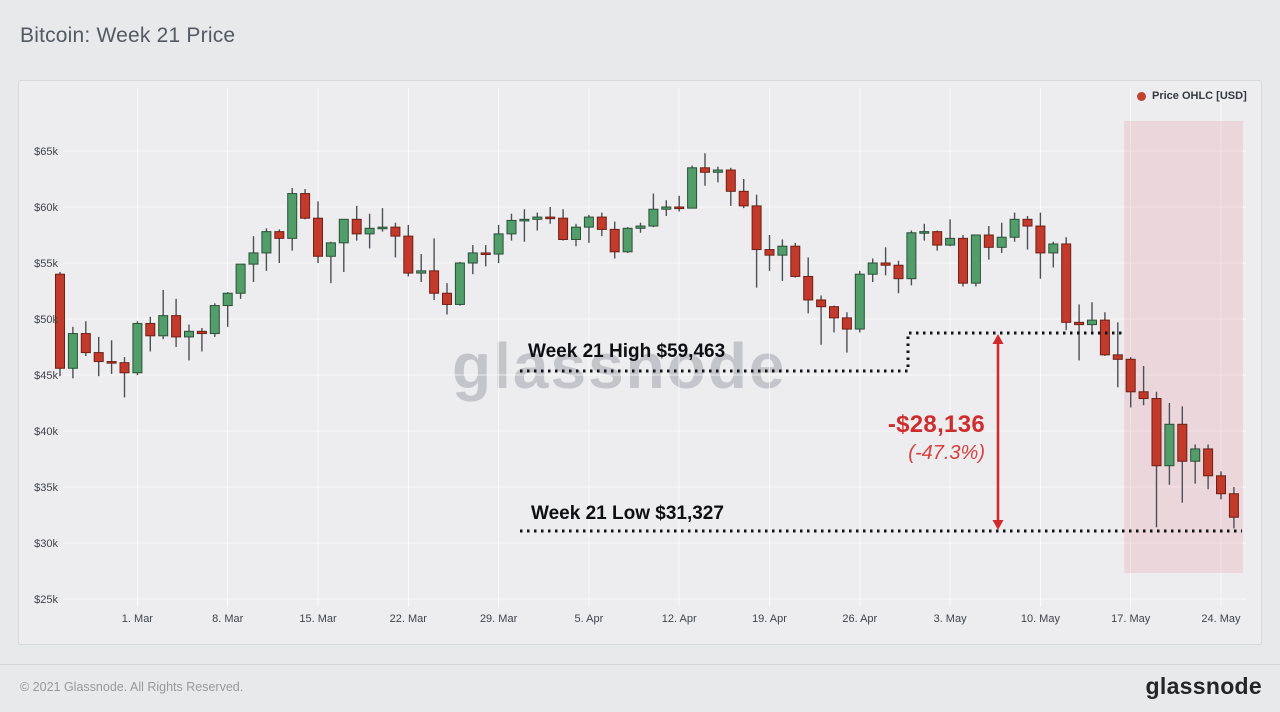 Image resolution: width=1280 pixels, height=712 pixels. What do you see at coordinates (46, 264) in the screenshot?
I see `y-axis-label: $55k` at bounding box center [46, 264].